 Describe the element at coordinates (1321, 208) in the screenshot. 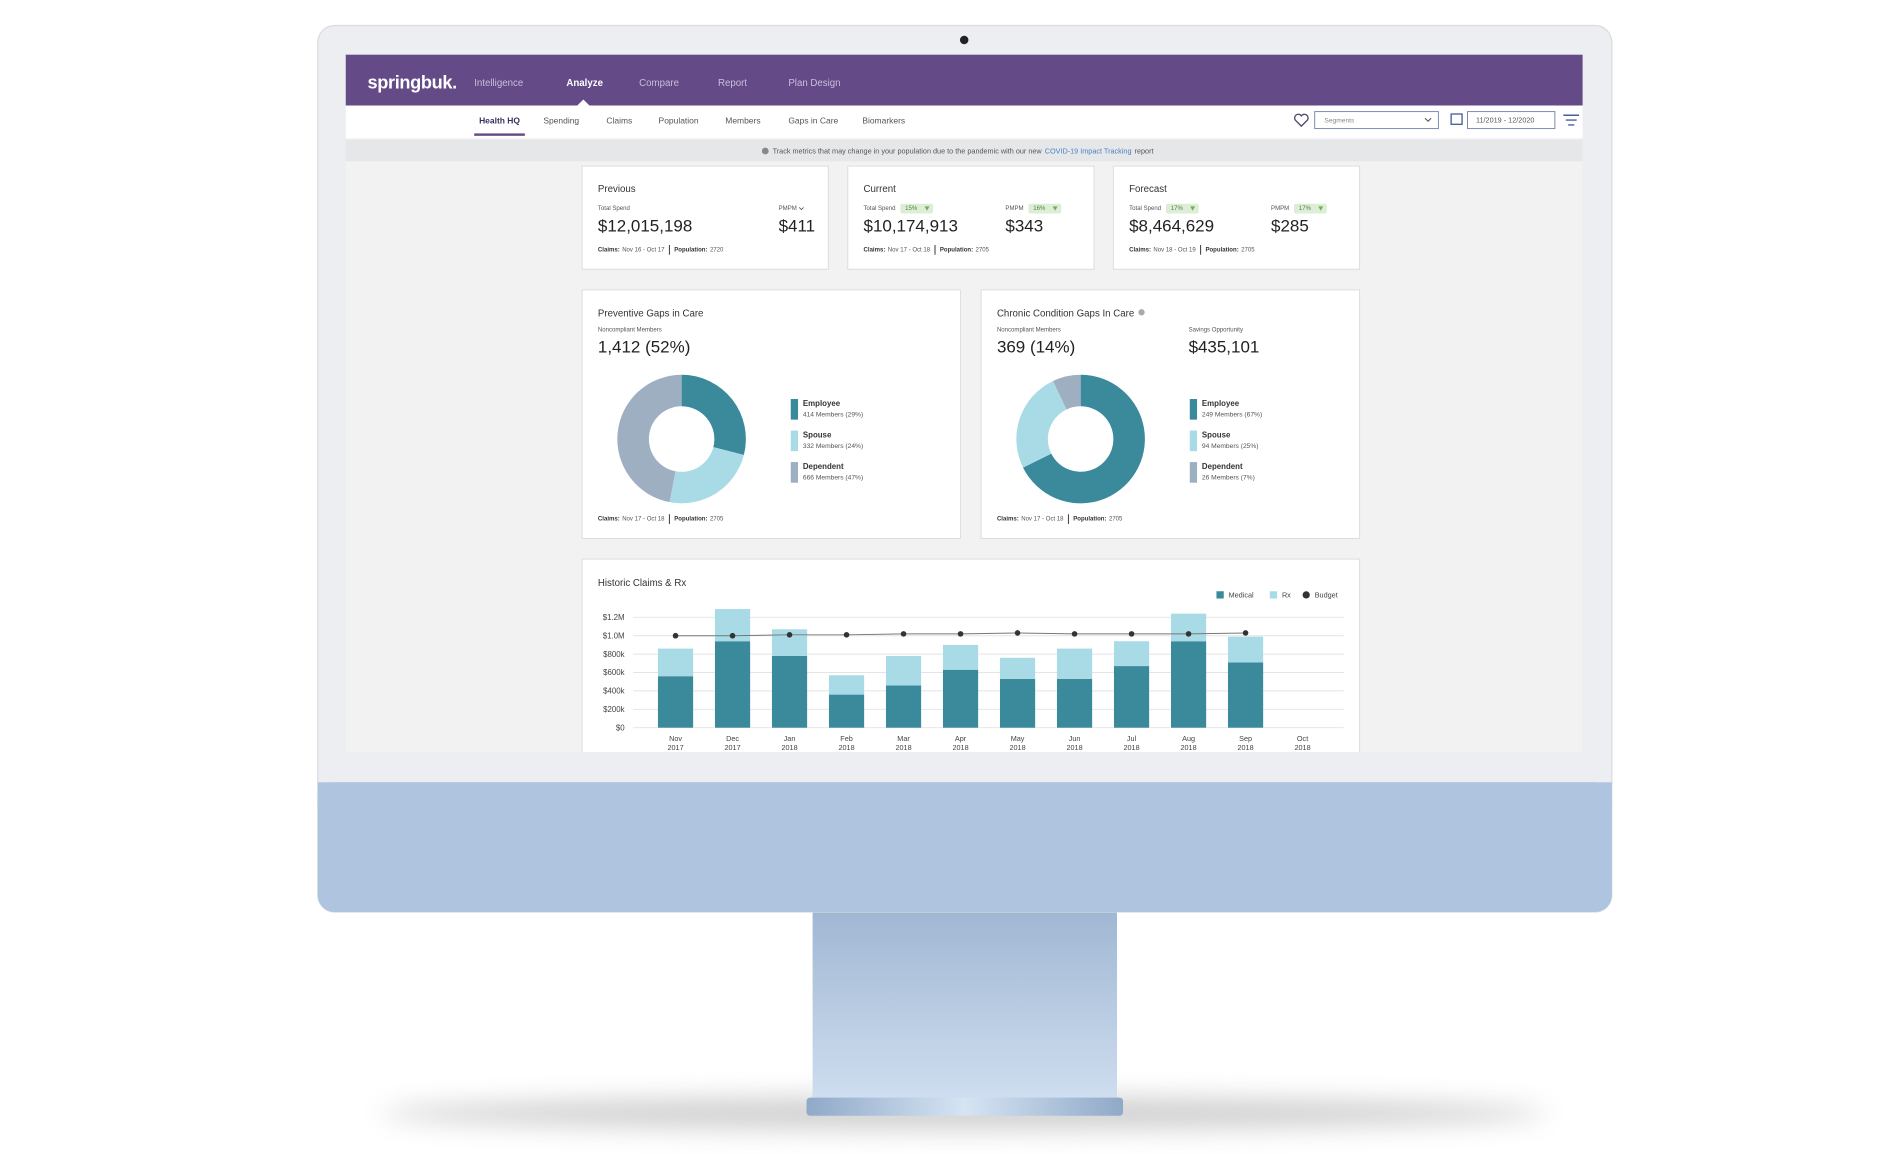

I see `change-arrow` at that location.